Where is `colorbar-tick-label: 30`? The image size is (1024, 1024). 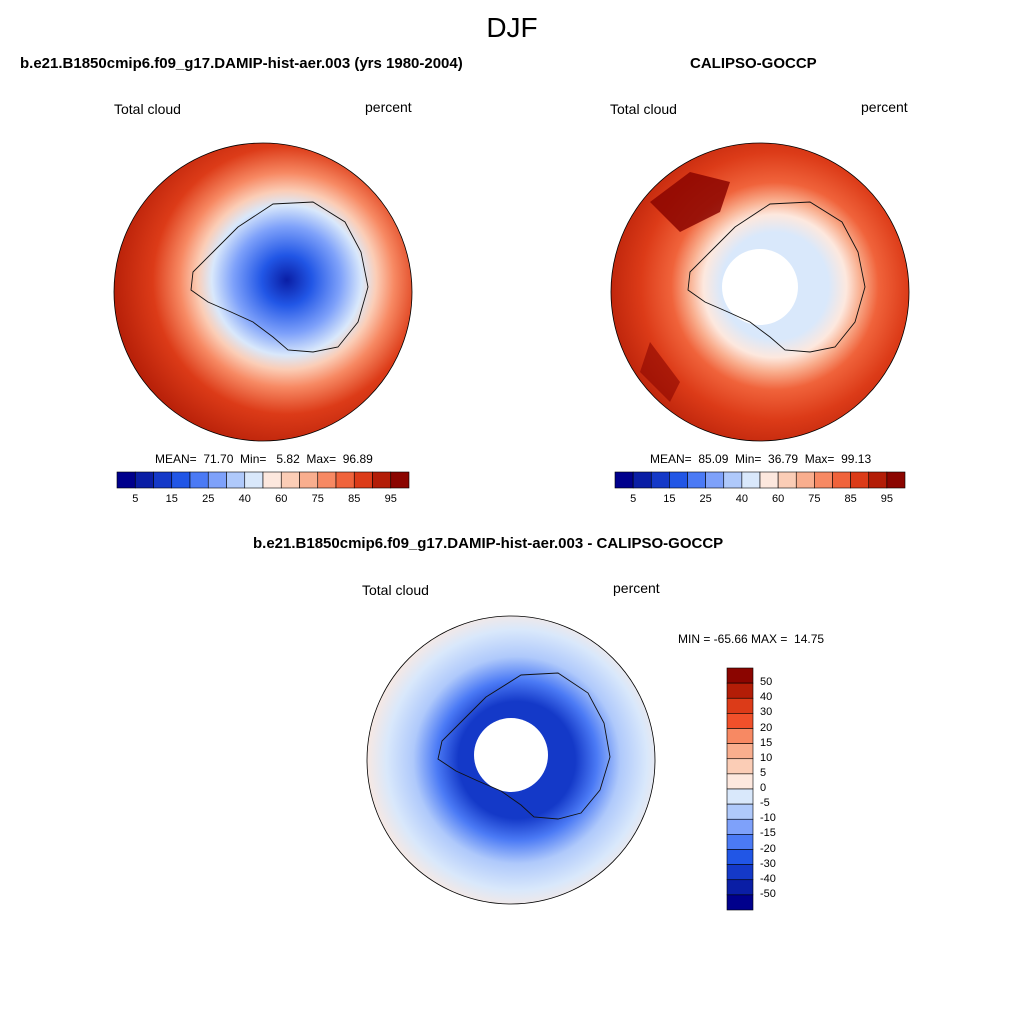
colorbar-tick-label: 30 is located at coordinates (766, 712).